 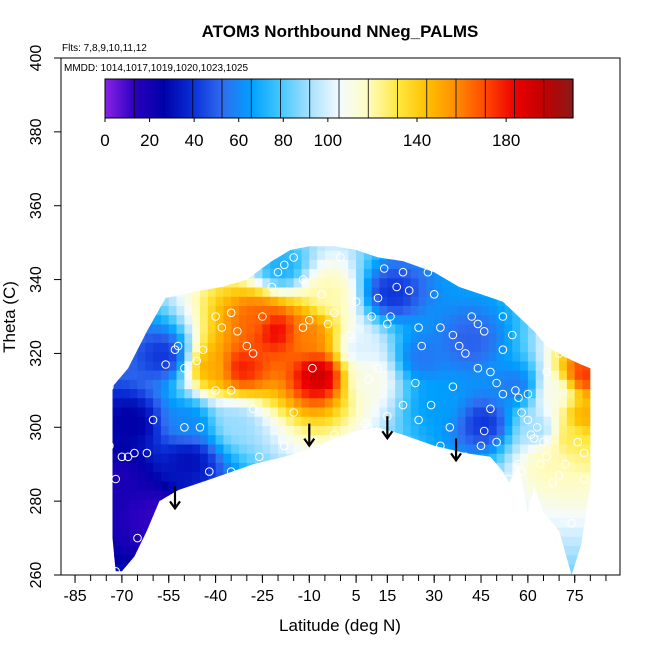 I want to click on y-tick-label: 340, so click(x=36, y=279).